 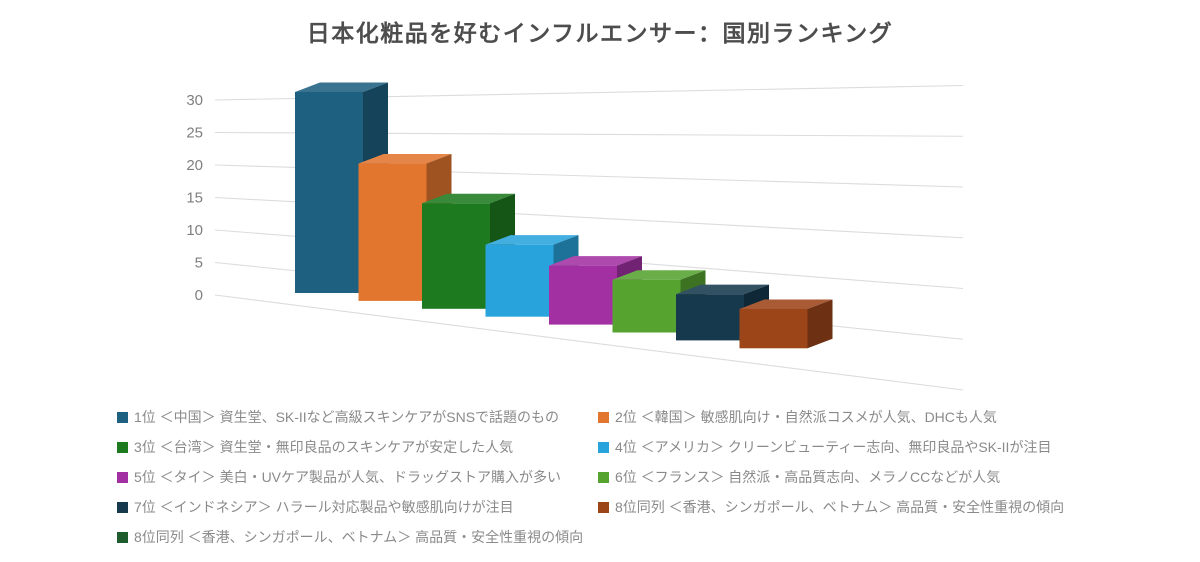 What do you see at coordinates (194, 133) in the screenshot?
I see `y-axis-tick-label: 25` at bounding box center [194, 133].